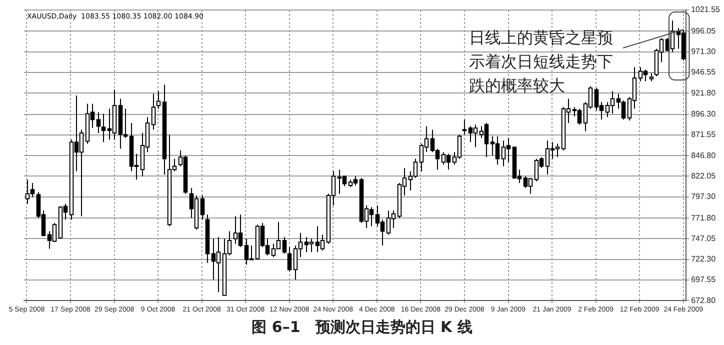 The image size is (724, 345). What do you see at coordinates (703, 135) in the screenshot?
I see `y-tick-label: 871.55` at bounding box center [703, 135].